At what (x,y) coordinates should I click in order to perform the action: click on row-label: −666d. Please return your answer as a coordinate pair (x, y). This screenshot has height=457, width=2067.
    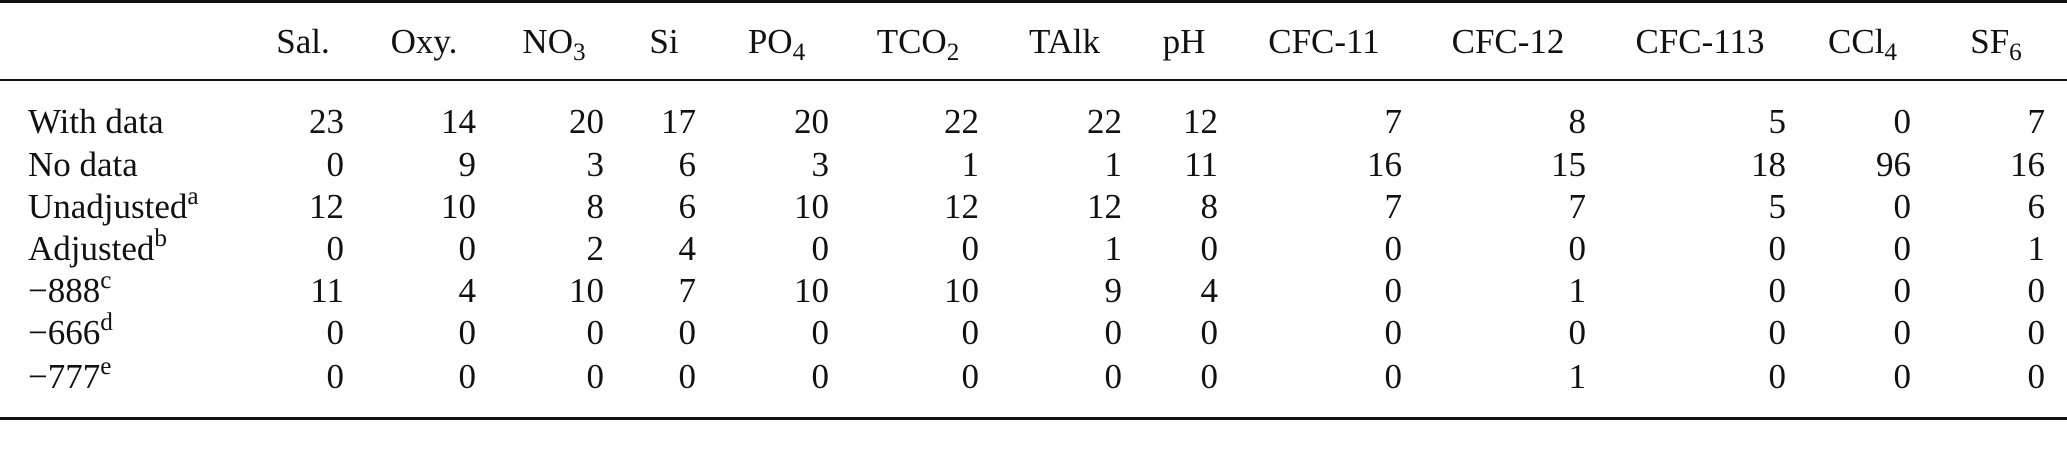
    Looking at the image, I should click on (124, 331).